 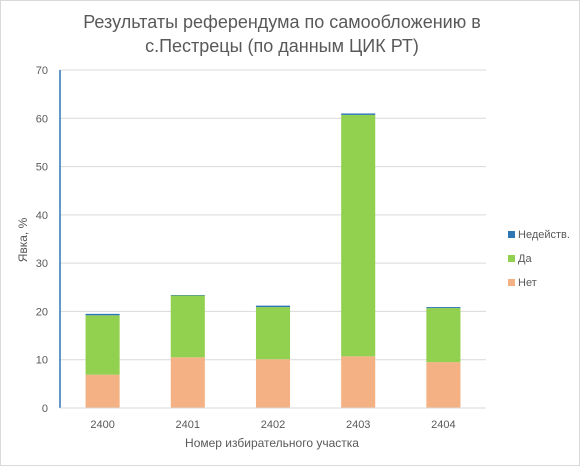 What do you see at coordinates (103, 314) in the screenshot?
I see `bar-segment-2400-Недейств.` at bounding box center [103, 314].